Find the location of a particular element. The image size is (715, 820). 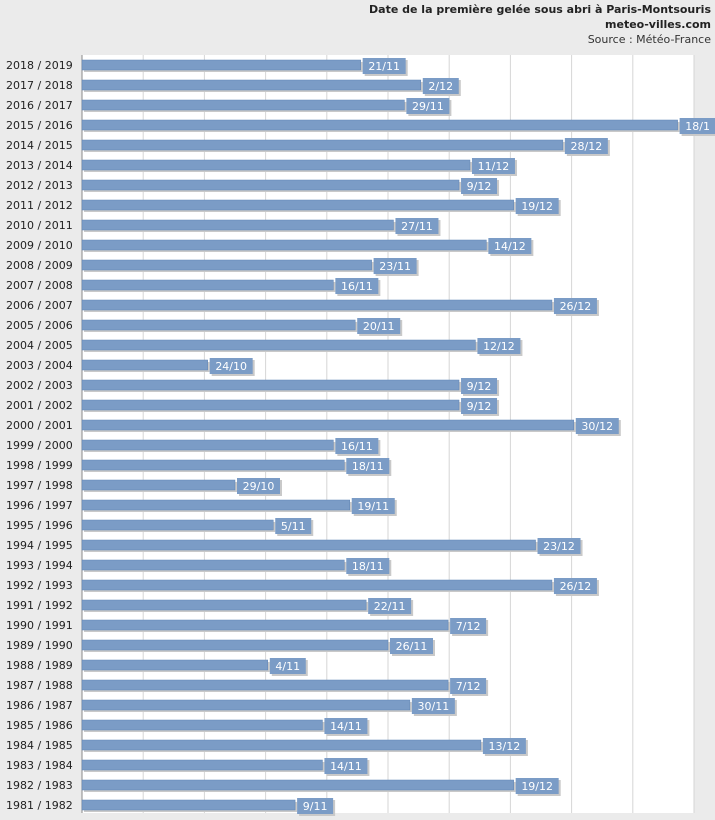

category-label: 2015 / 2016 is located at coordinates (39, 125).